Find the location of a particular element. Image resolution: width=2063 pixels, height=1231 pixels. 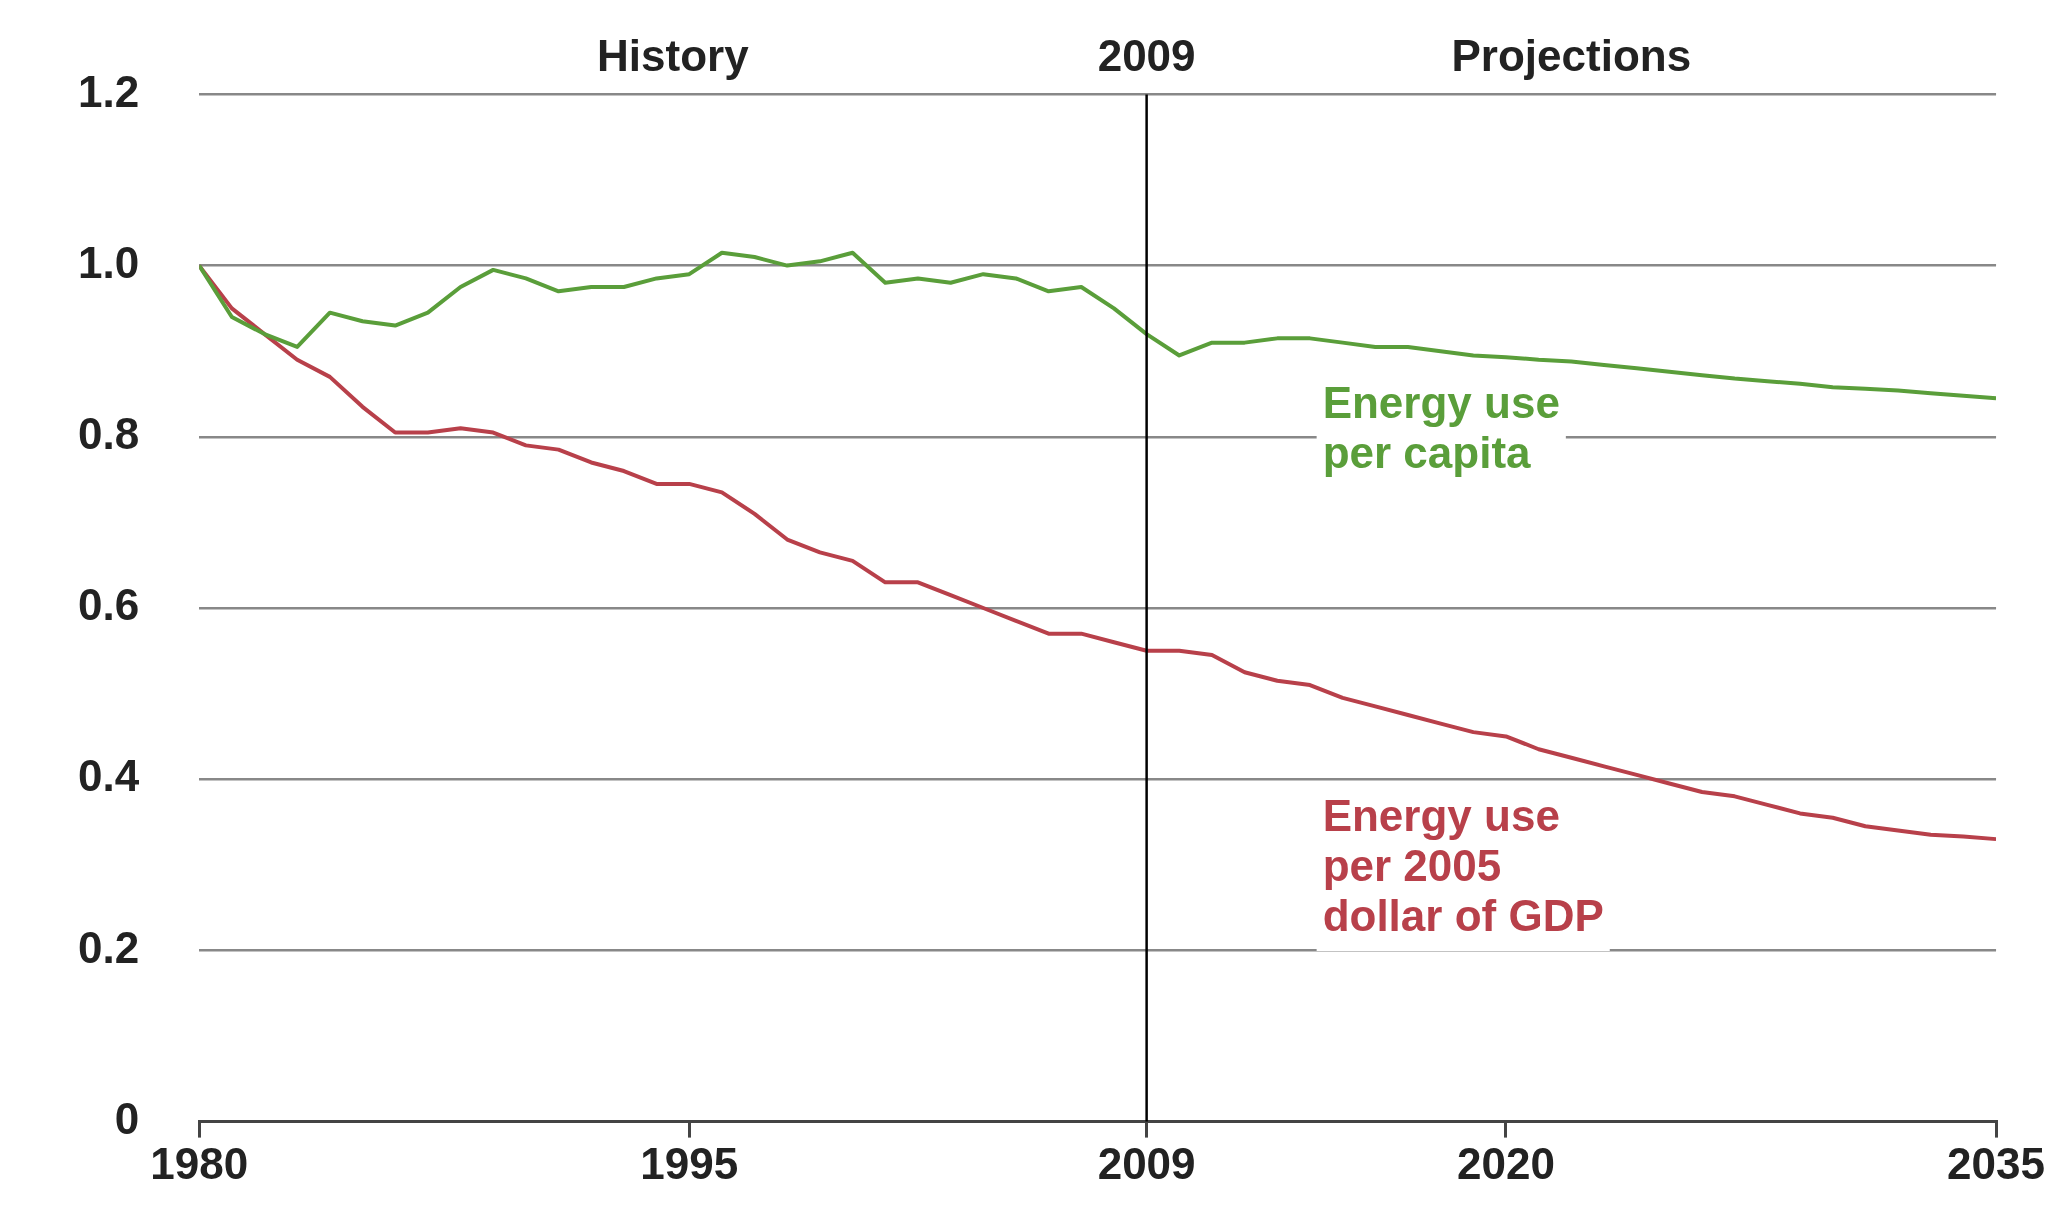

series-label: Energy use per 2005 dollar of GDP is located at coordinates (1463, 866).